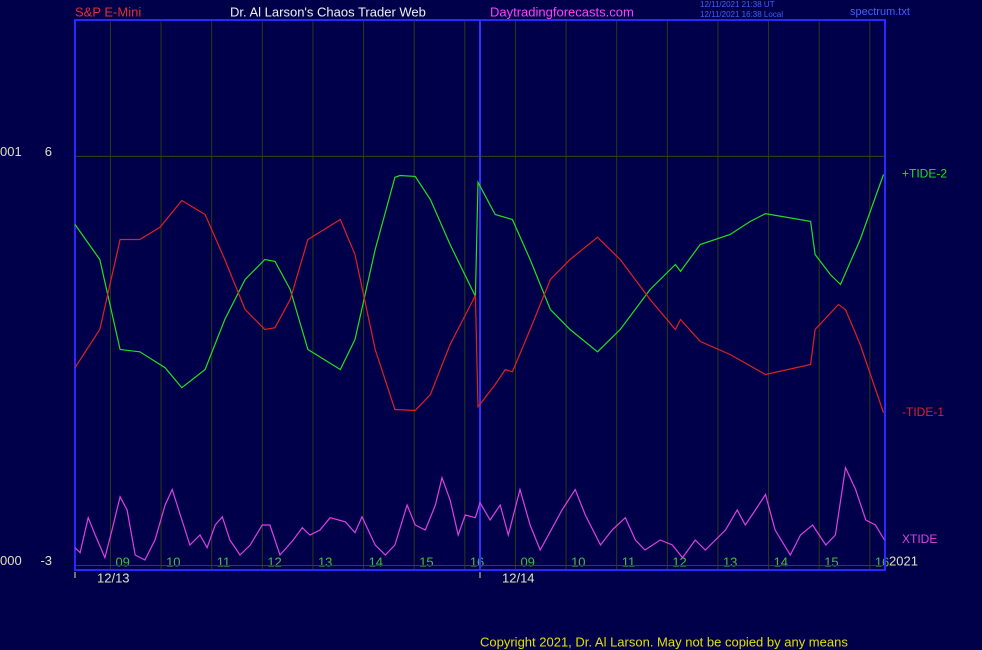  What do you see at coordinates (737, 4) in the screenshot?
I see `timestamp-ut: 12/11/2021 21:38 UT` at bounding box center [737, 4].